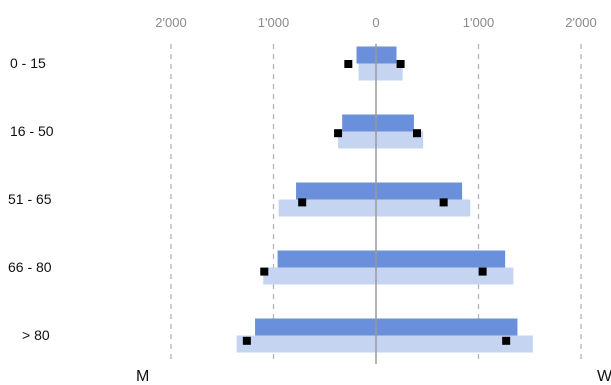 This screenshot has width=611, height=385. I want to click on side-label-men: M, so click(142, 376).